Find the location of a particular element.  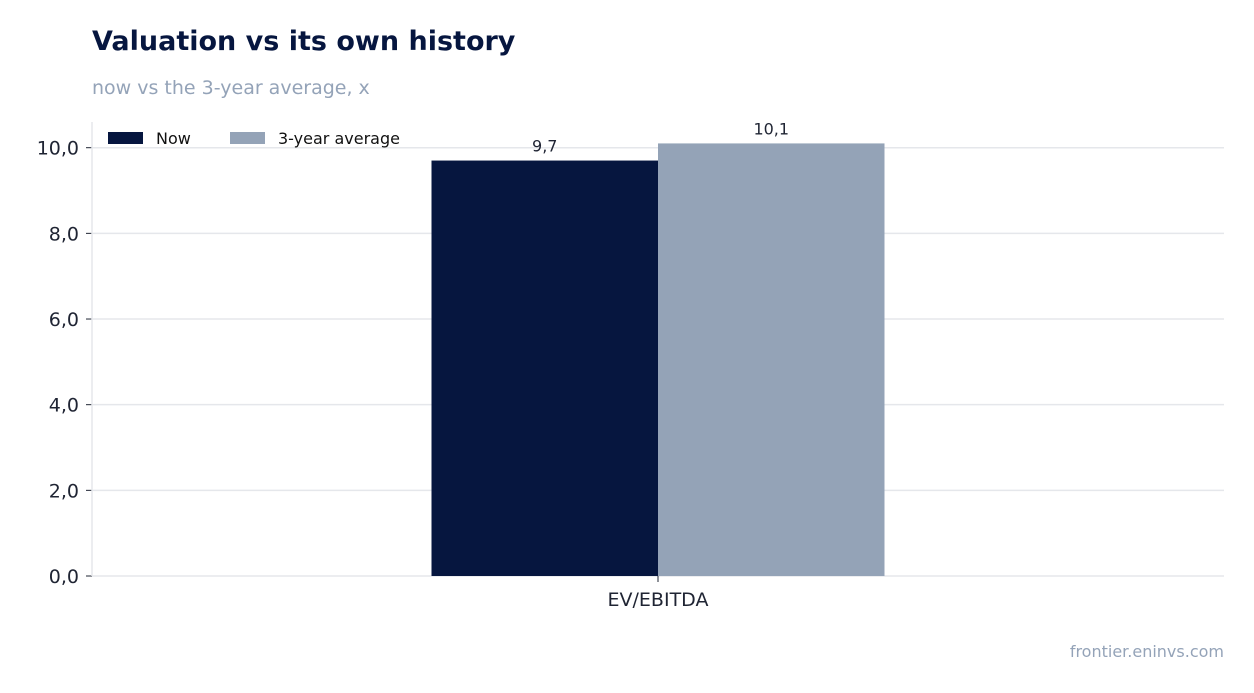

y-tick-label: 4,0 is located at coordinates (64, 406).